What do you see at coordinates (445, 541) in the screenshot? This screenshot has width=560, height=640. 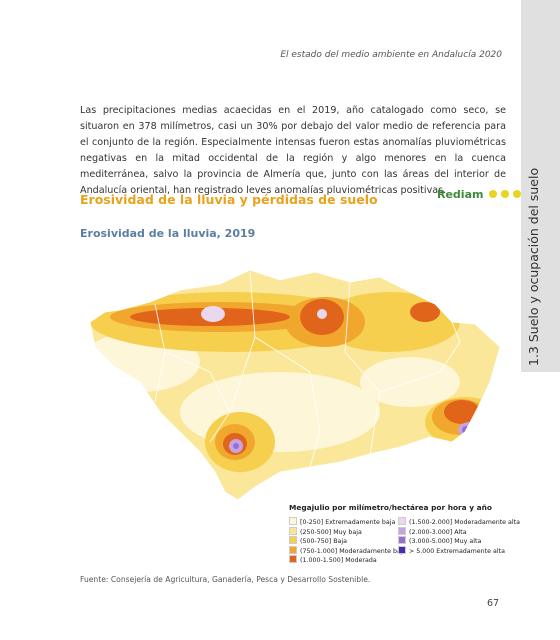 I see `legend-label: (3.000-5.000] Muy alta` at bounding box center [445, 541].